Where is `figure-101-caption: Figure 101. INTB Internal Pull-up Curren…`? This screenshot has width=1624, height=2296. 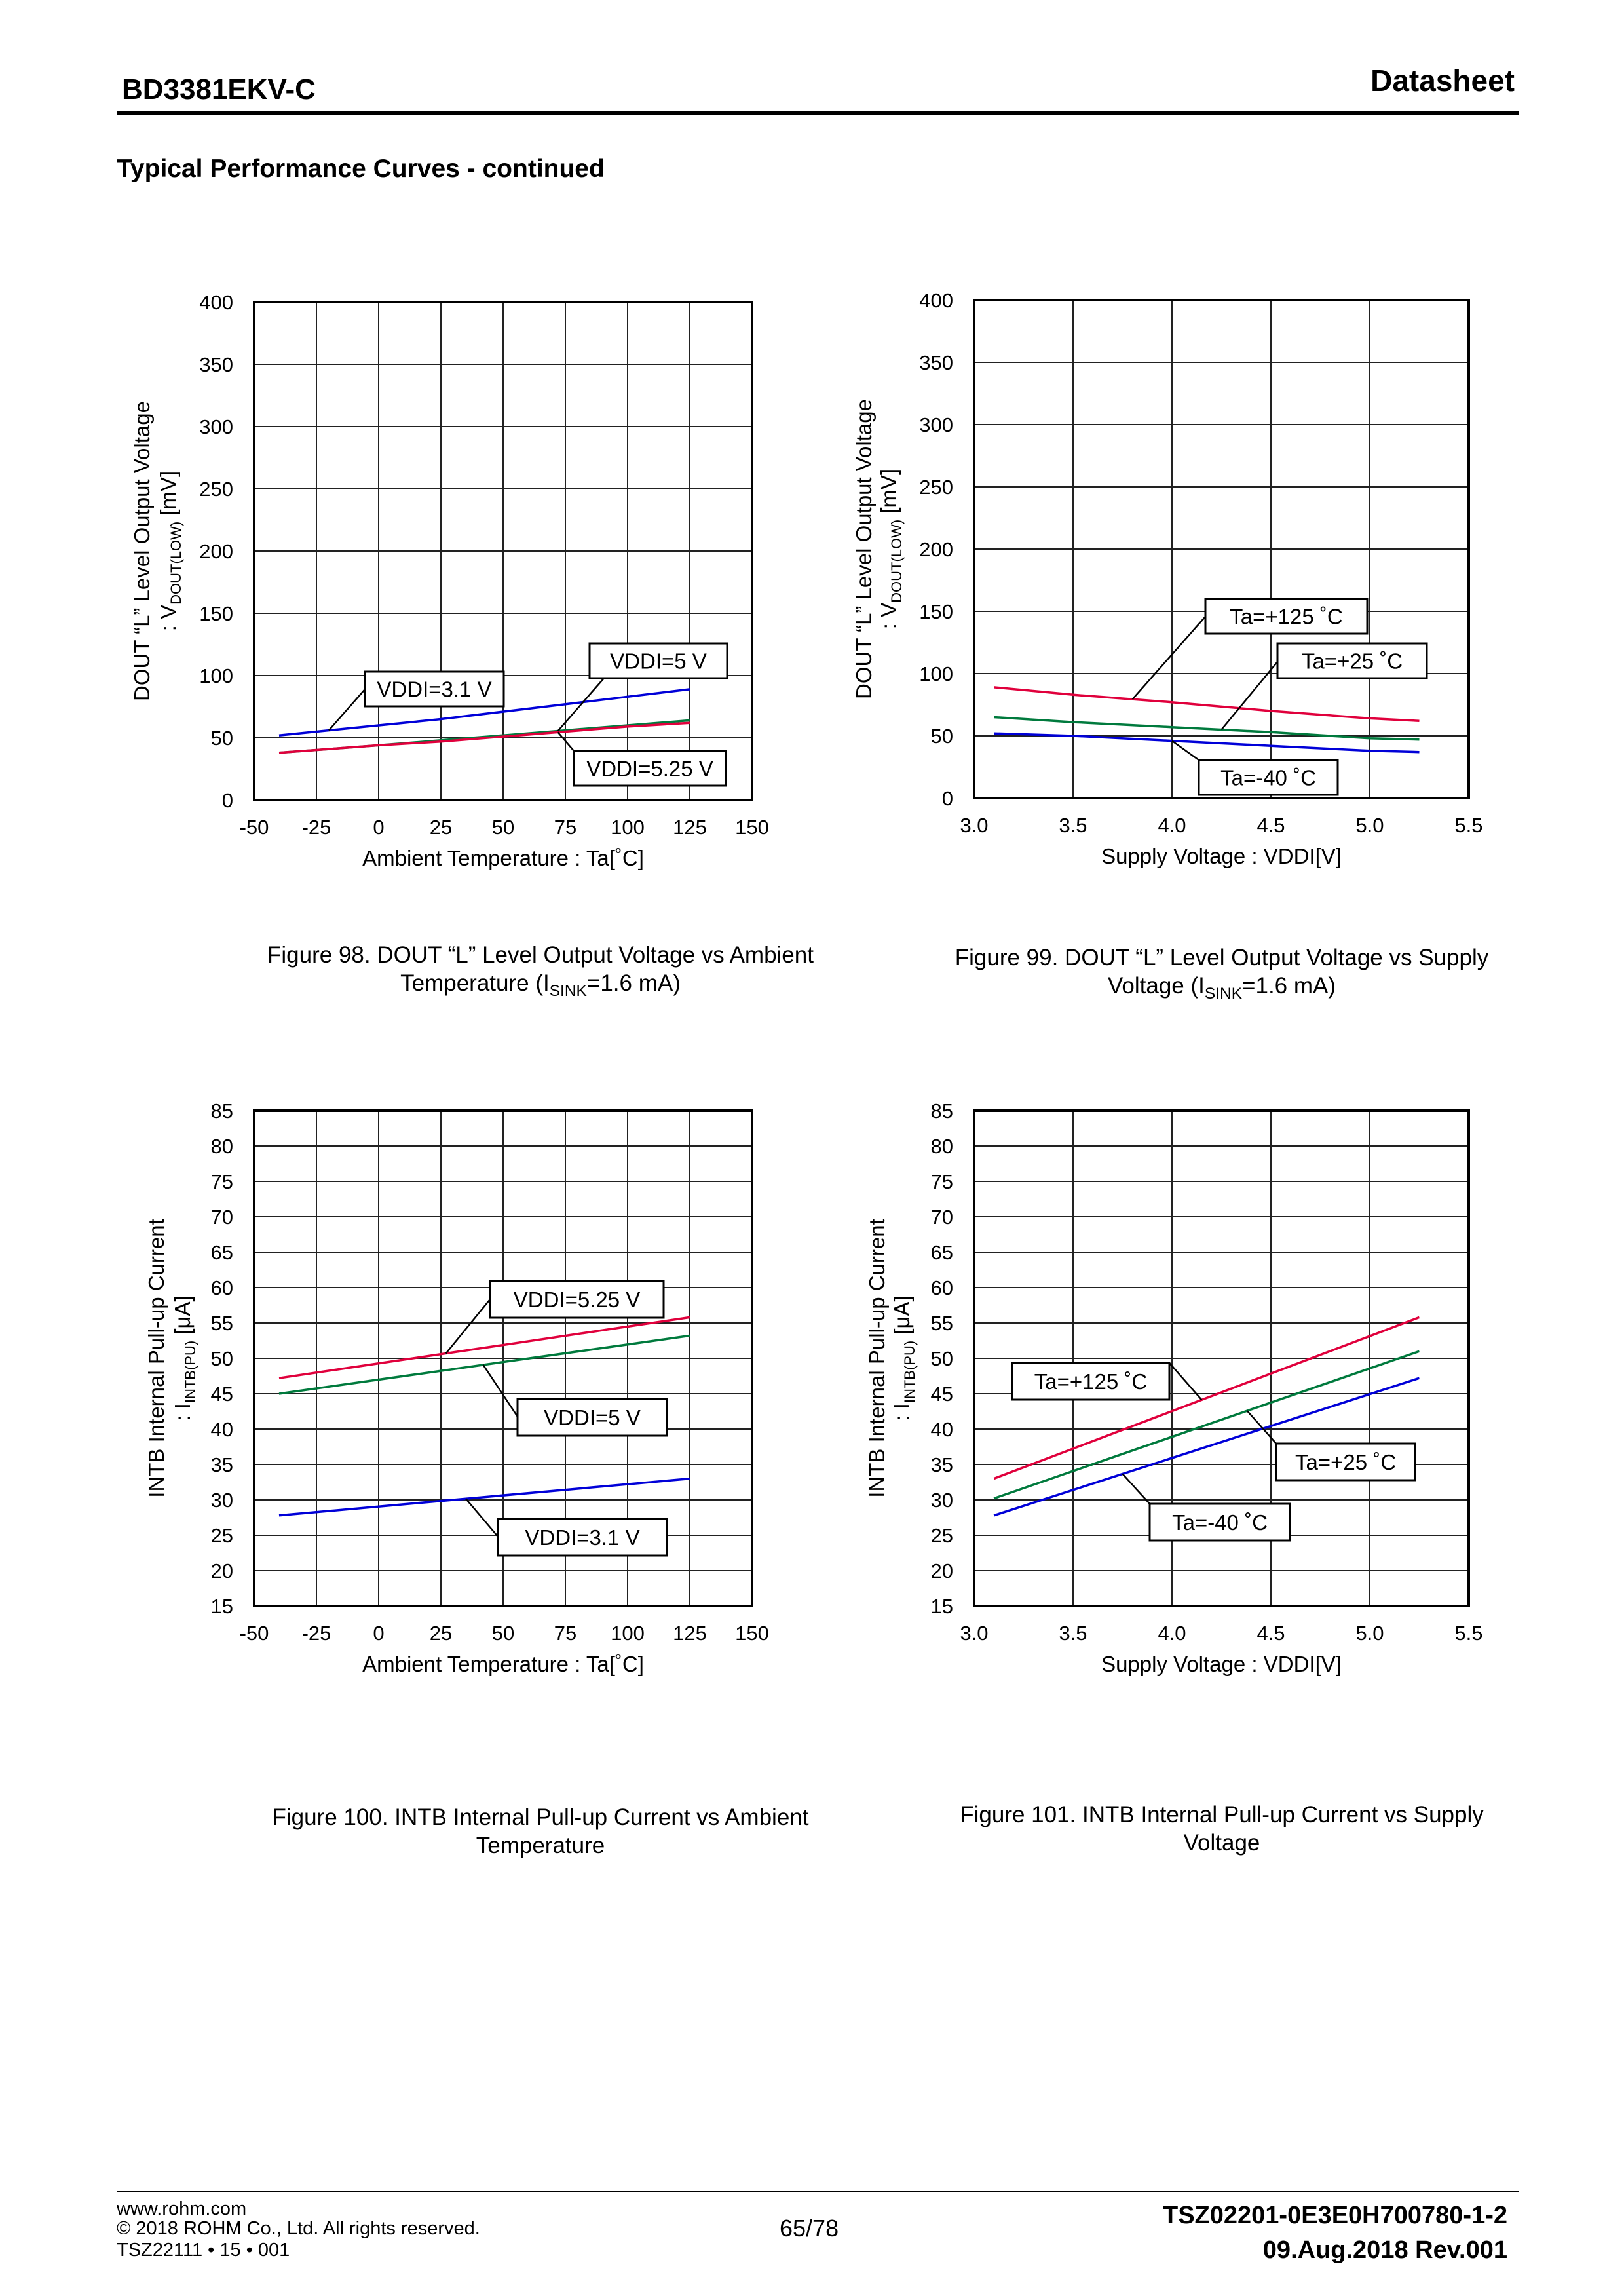
figure-101-caption: Figure 101. INTB Internal Pull-up Curren… is located at coordinates (1222, 1829).